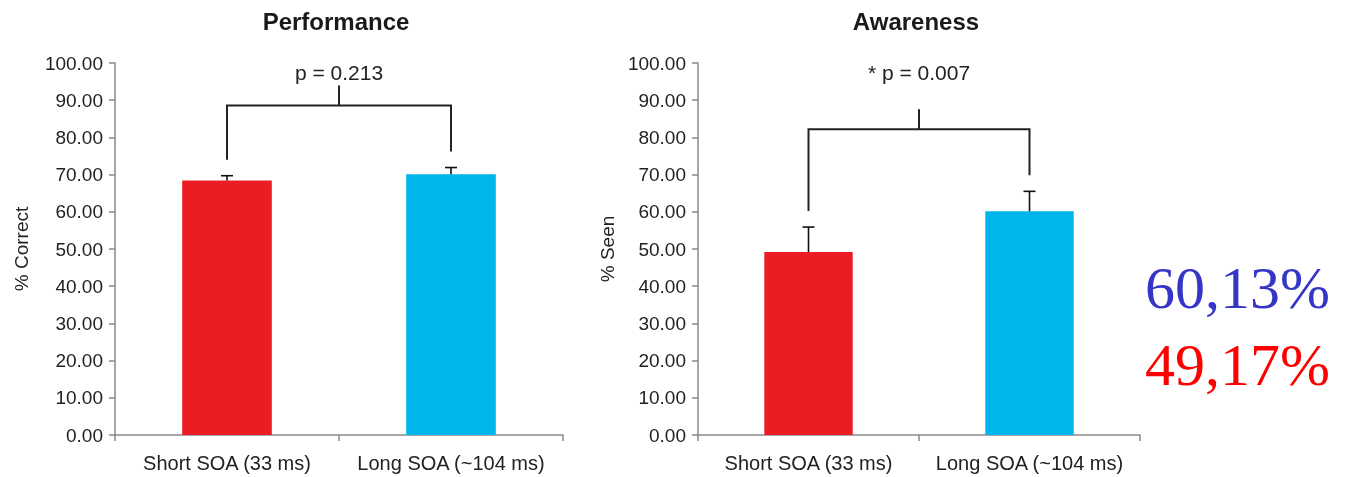 Image resolution: width=1348 pixels, height=477 pixels. What do you see at coordinates (1237, 288) in the screenshot?
I see `text: 60,13%` at bounding box center [1237, 288].